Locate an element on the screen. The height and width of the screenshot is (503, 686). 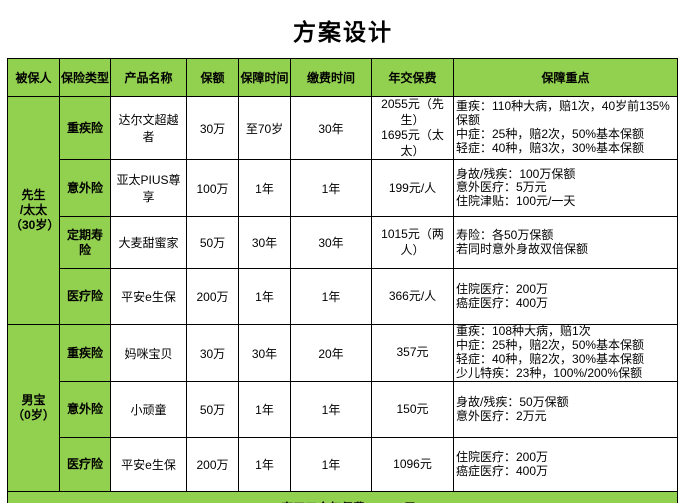
coverage-highlights-cell: 身故/残疾：50万保额 意外医疗：2万元 is located at coordinates (565, 409).